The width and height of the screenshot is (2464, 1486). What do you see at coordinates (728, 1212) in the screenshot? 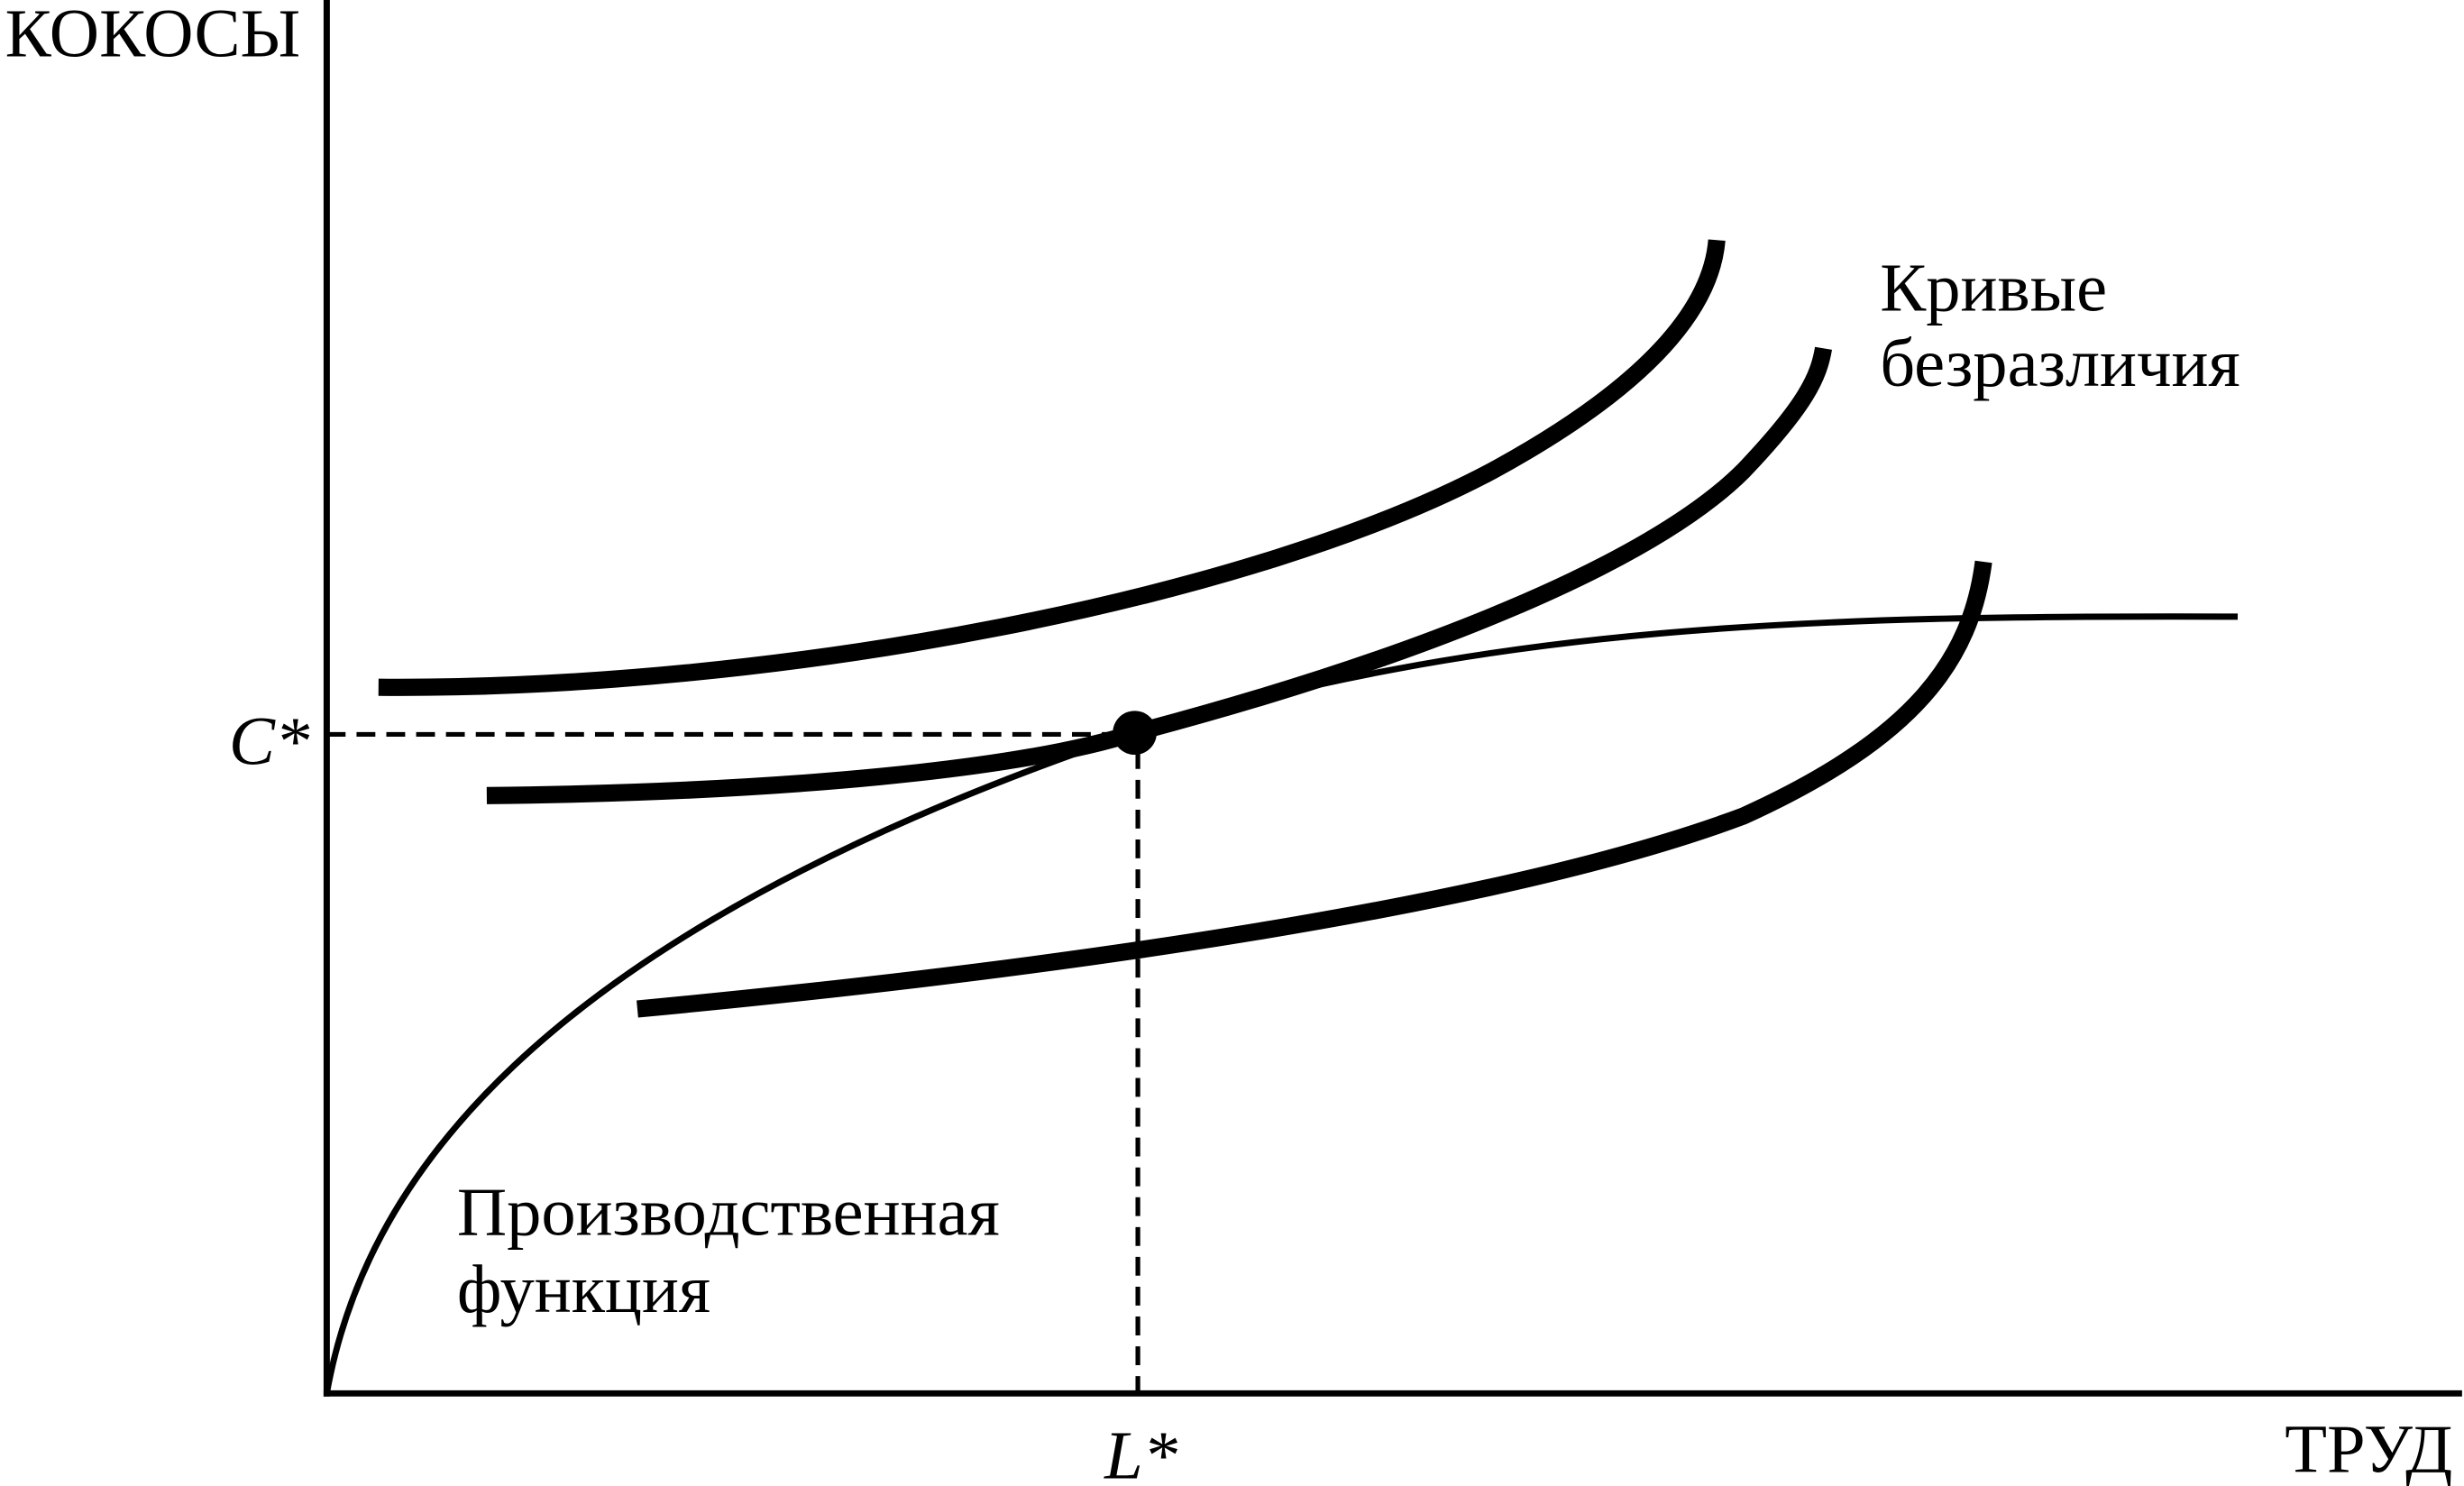
I see `production-label: Производственная` at bounding box center [728, 1212].